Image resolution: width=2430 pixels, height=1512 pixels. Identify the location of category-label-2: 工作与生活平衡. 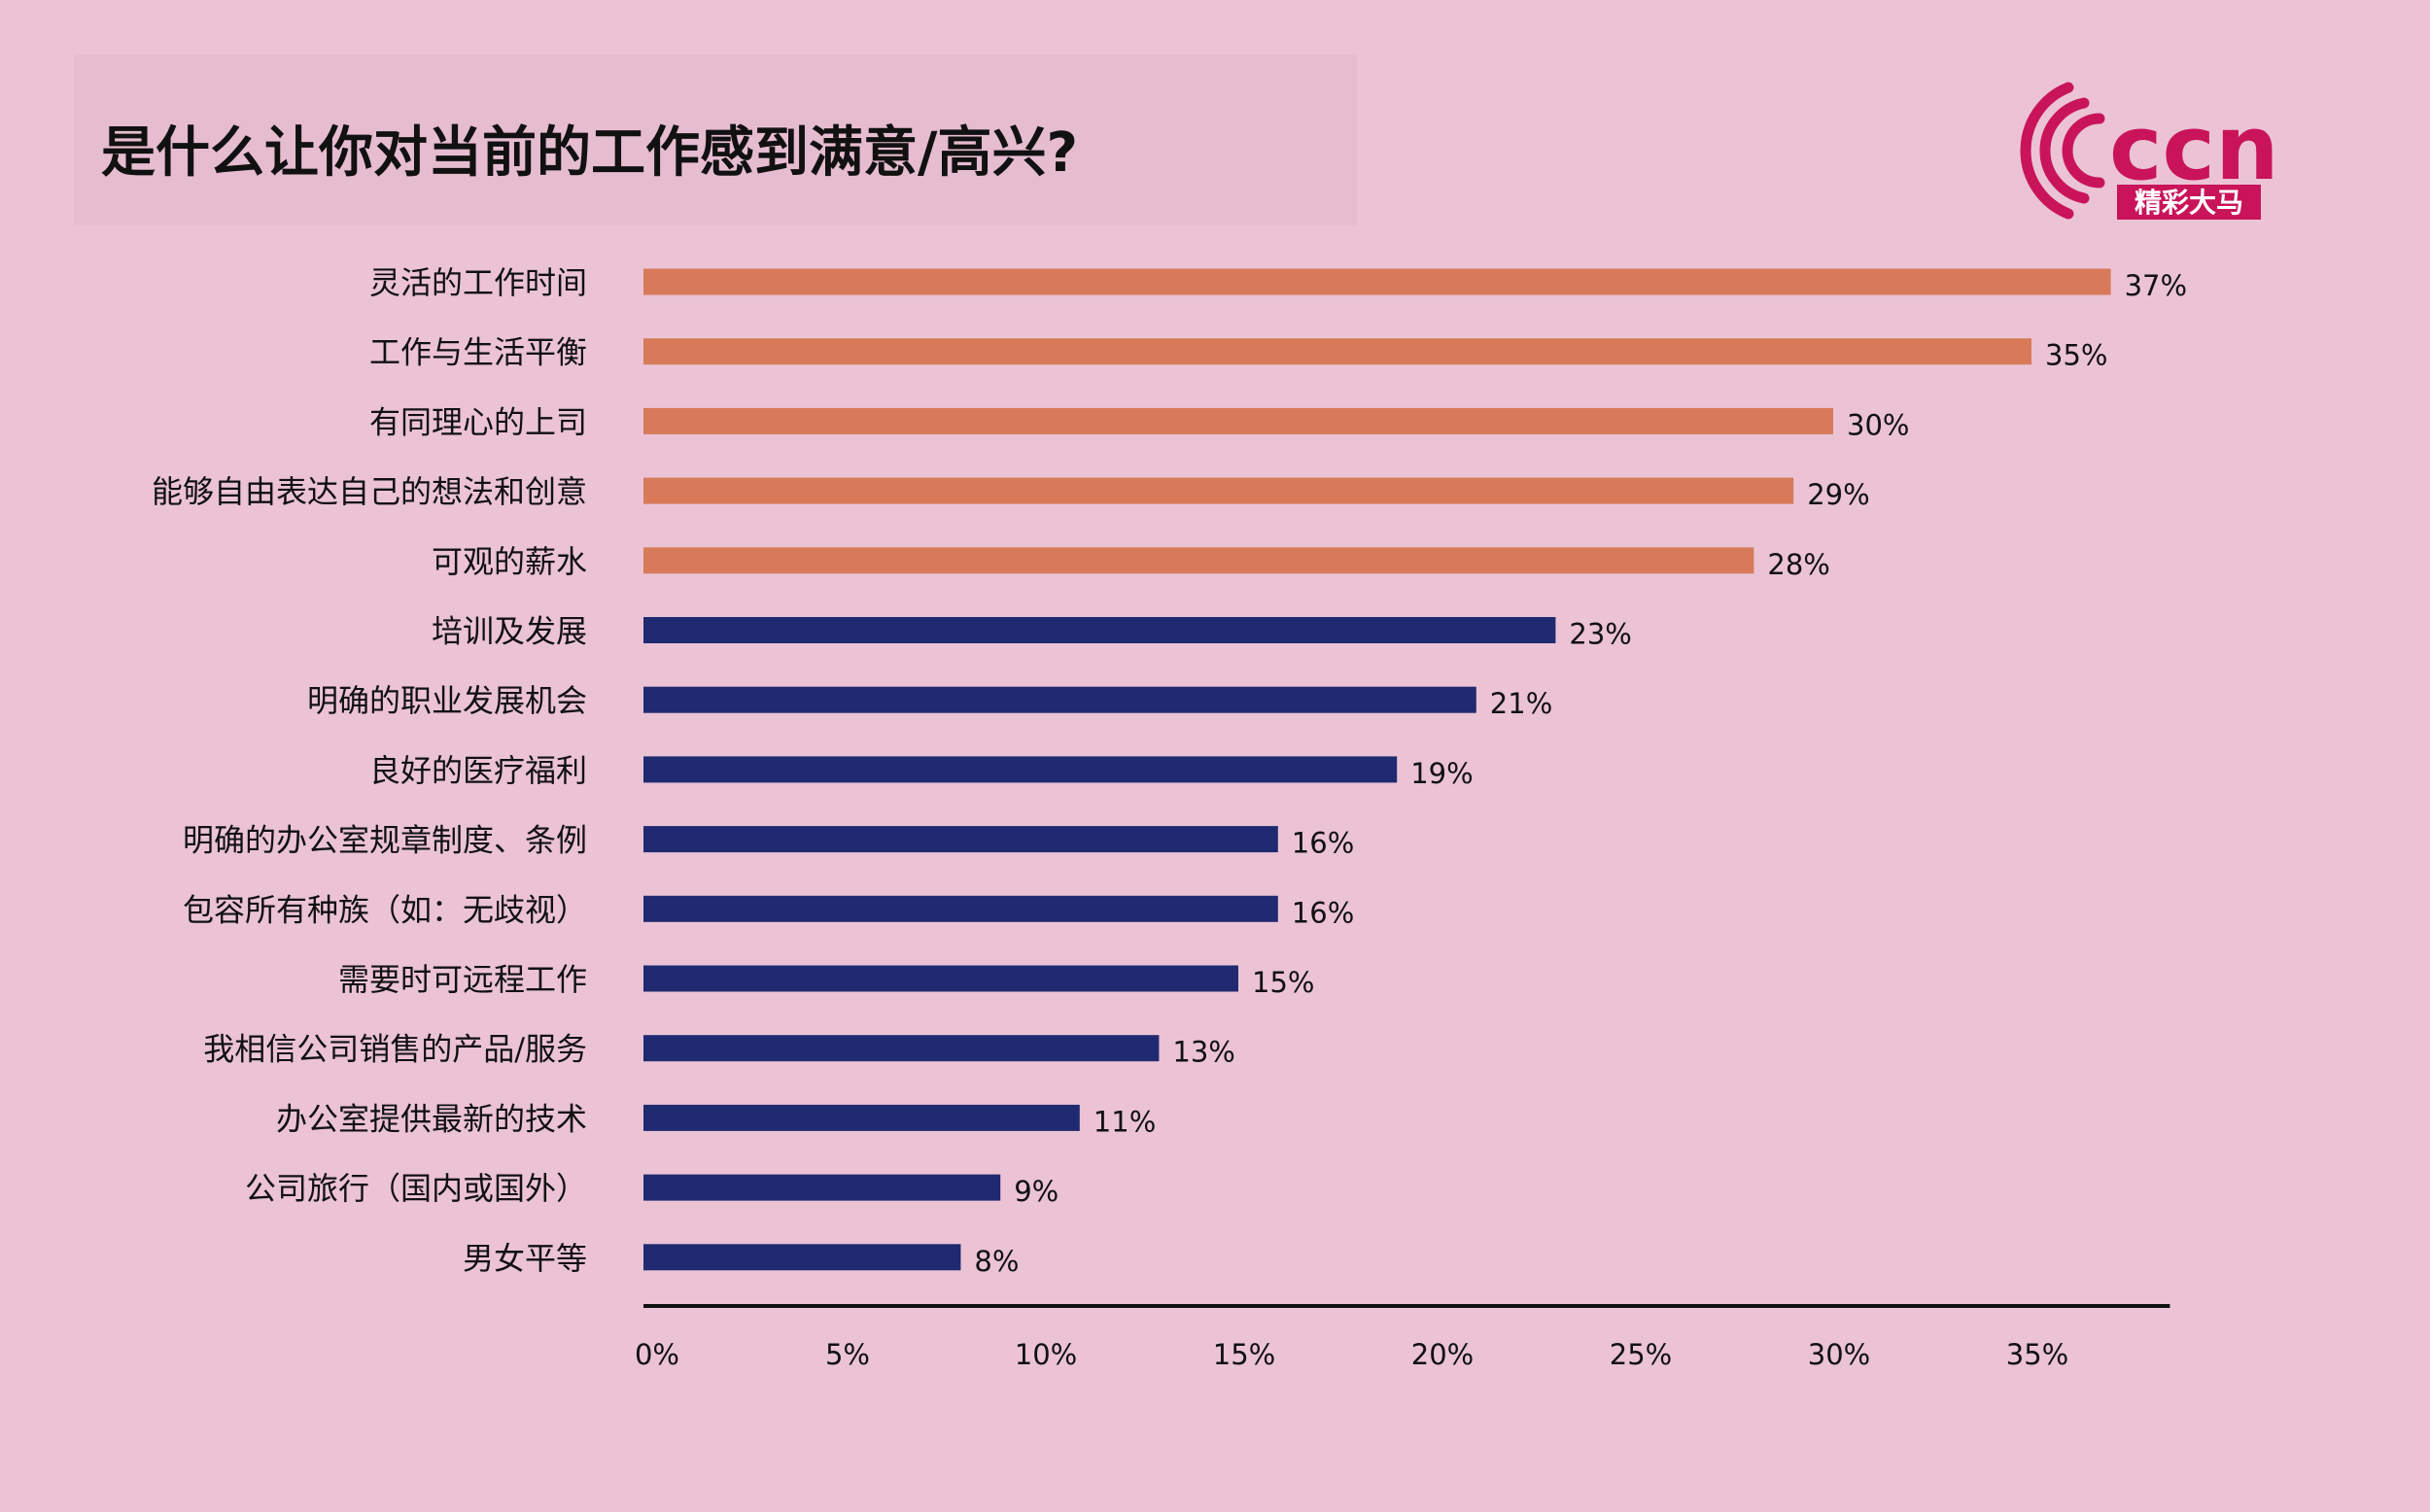
(478, 352).